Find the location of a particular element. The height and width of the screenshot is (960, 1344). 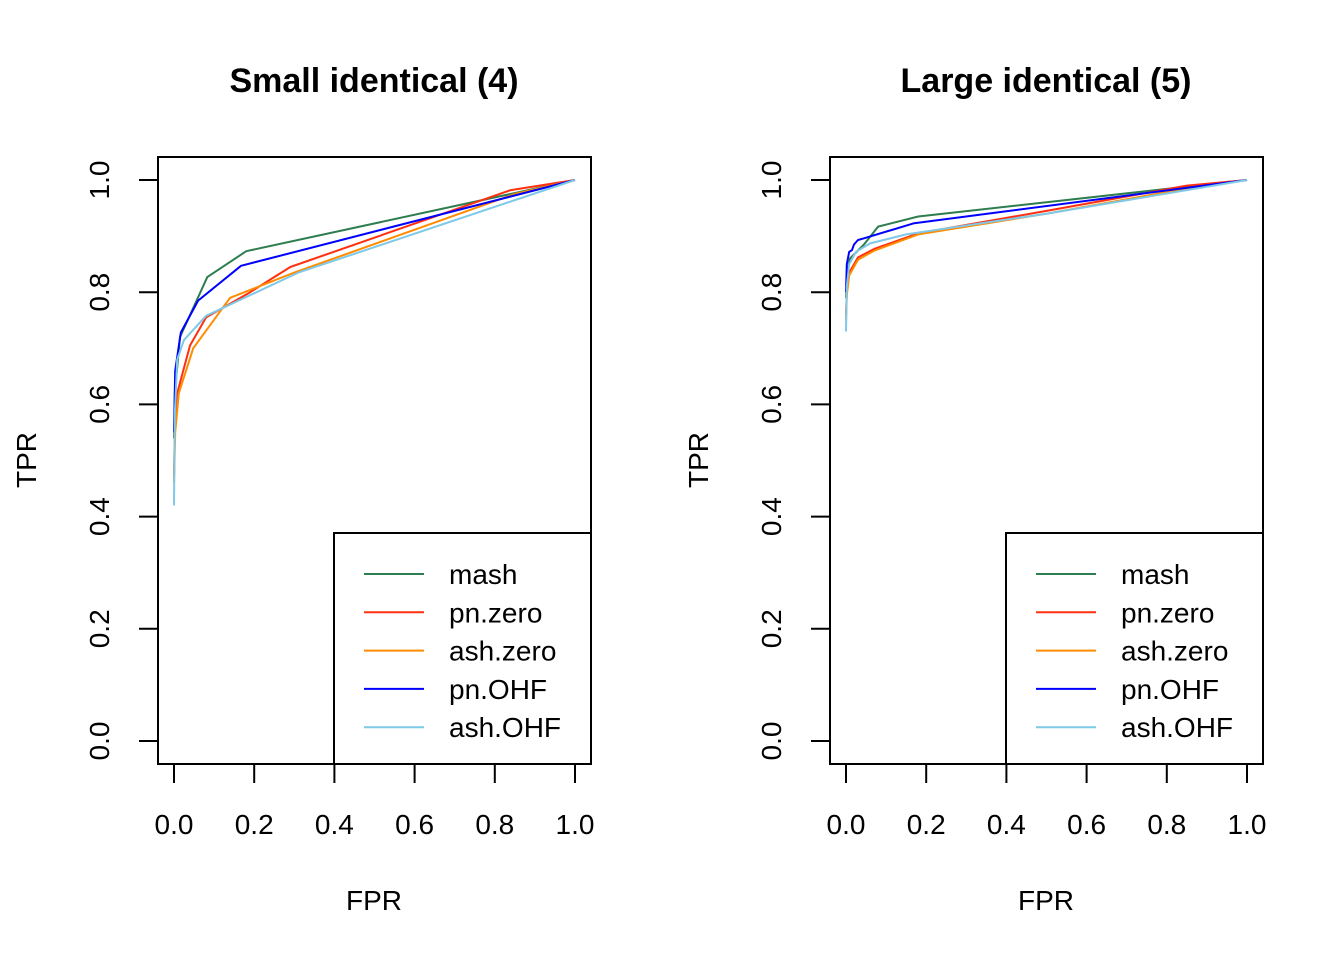

chart-title: Small identical (4) is located at coordinates (373, 81).